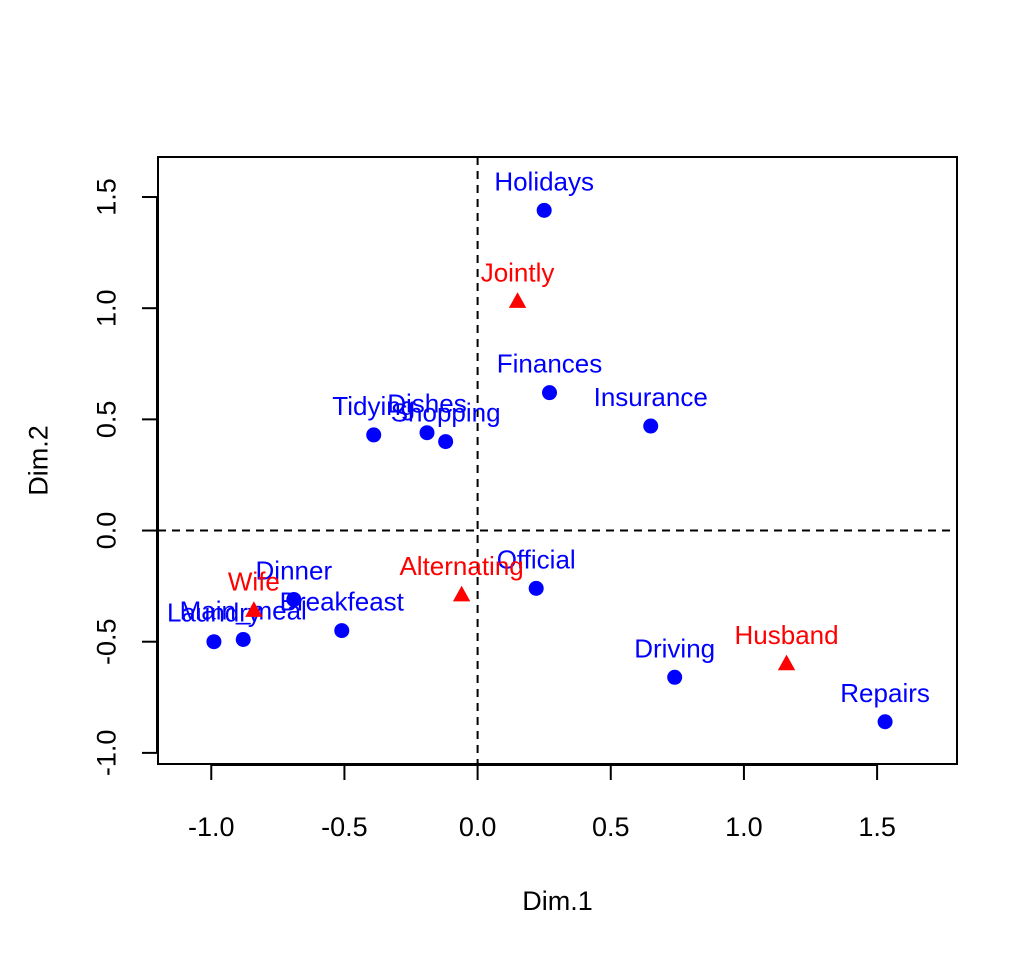 The width and height of the screenshot is (1036, 960). What do you see at coordinates (651, 397) in the screenshot?
I see `label-insurance: Insurance` at bounding box center [651, 397].